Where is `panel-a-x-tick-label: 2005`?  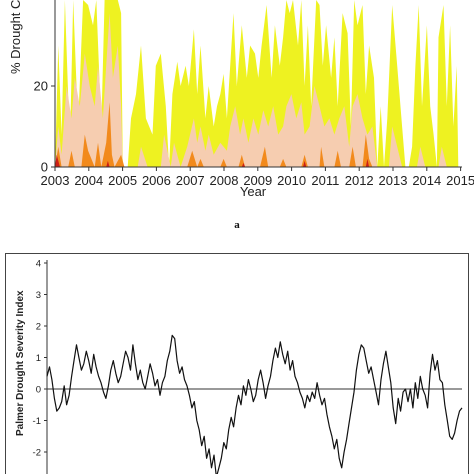
panel-a-x-tick-label: 2005 is located at coordinates (122, 180).